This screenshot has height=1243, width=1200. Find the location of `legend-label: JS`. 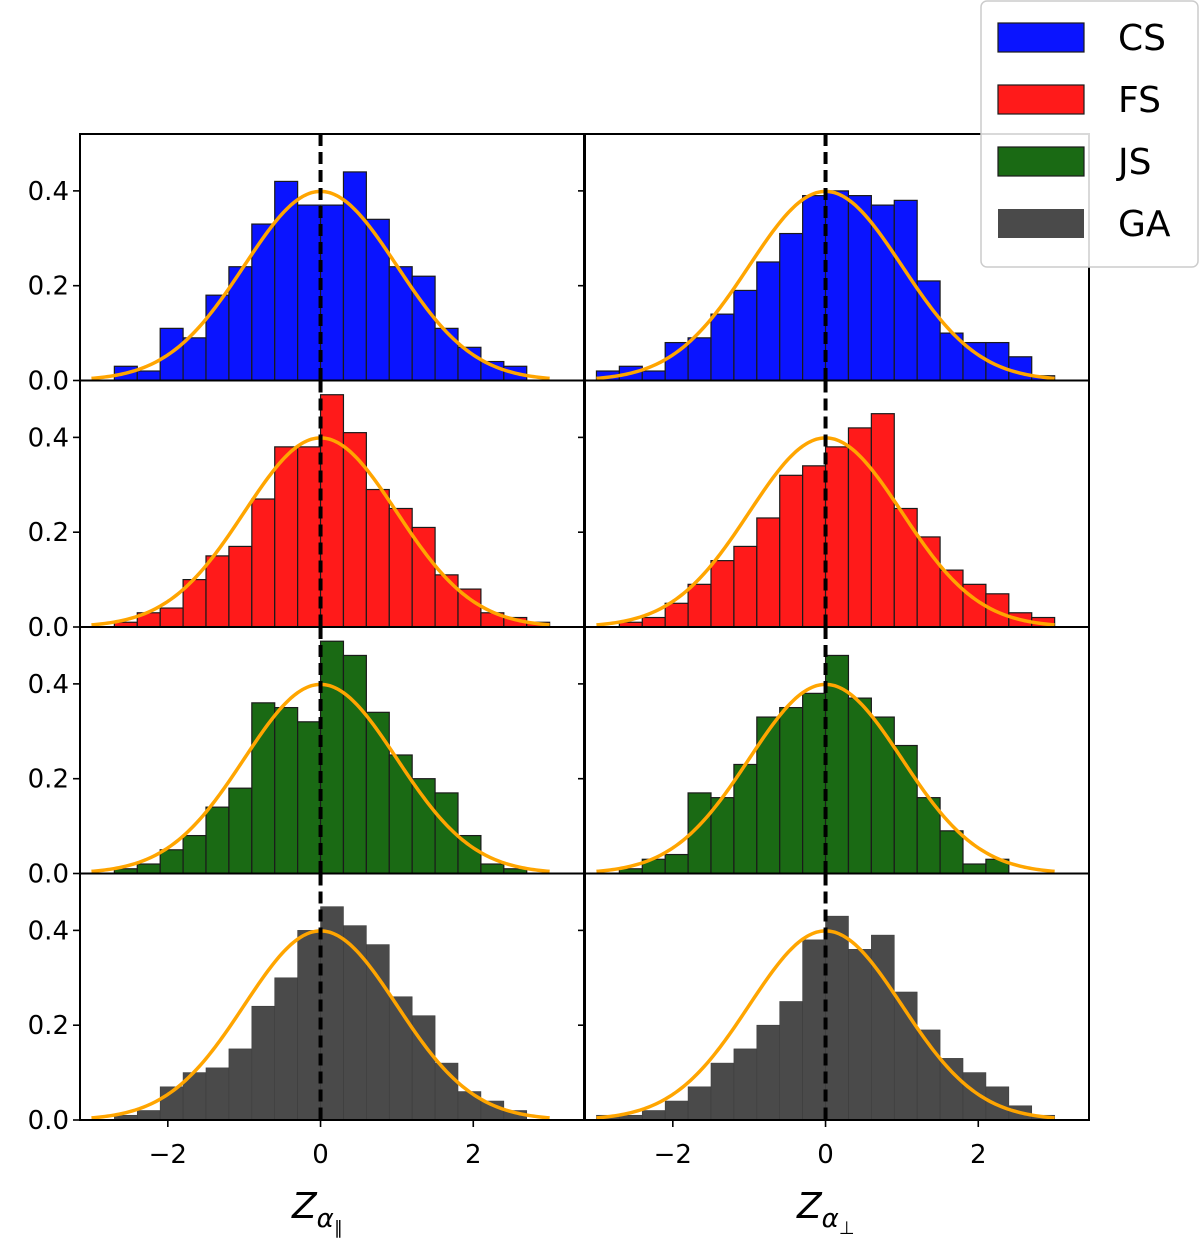

legend-label: JS is located at coordinates (1133, 162).